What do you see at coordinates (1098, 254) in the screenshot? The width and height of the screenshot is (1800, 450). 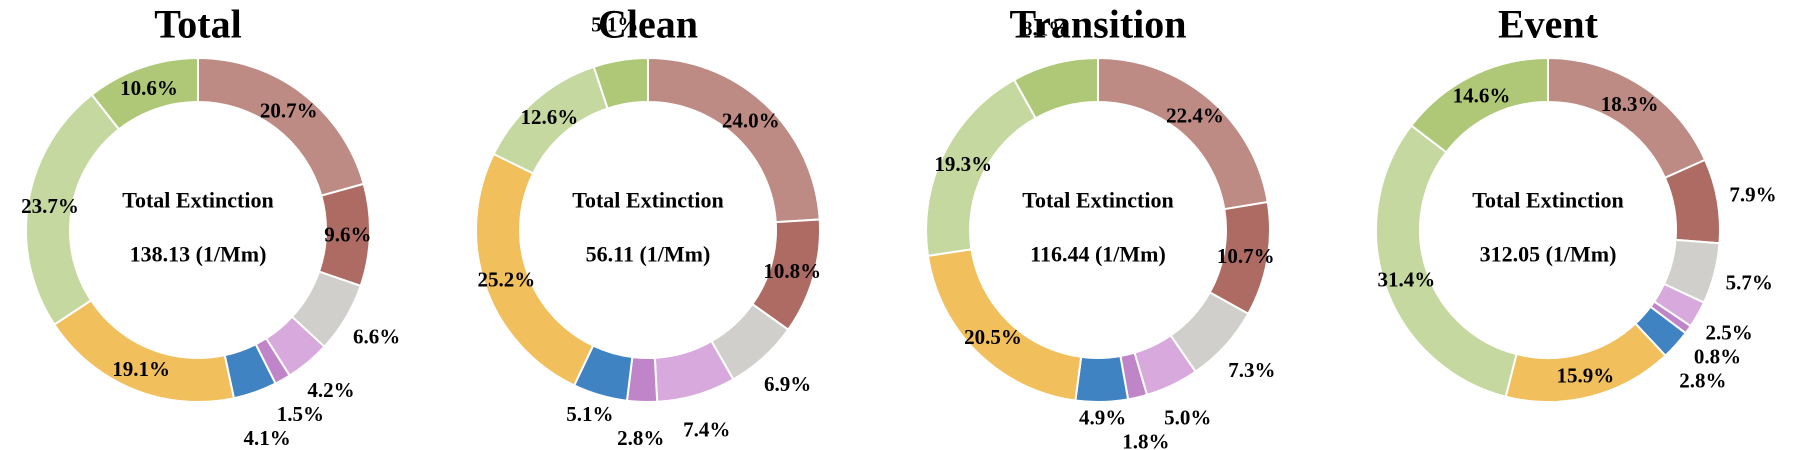 I see `center-value: 116.44 (1/Mm)` at bounding box center [1098, 254].